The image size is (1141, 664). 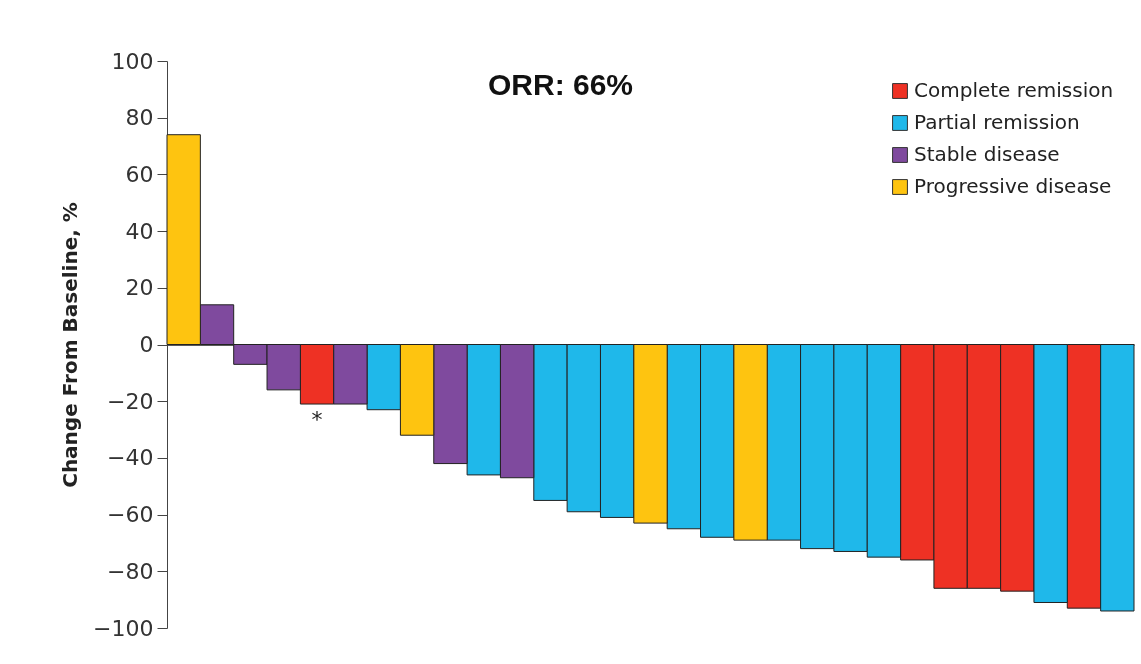 I want to click on y-tick-label: 80, so click(x=139, y=118).